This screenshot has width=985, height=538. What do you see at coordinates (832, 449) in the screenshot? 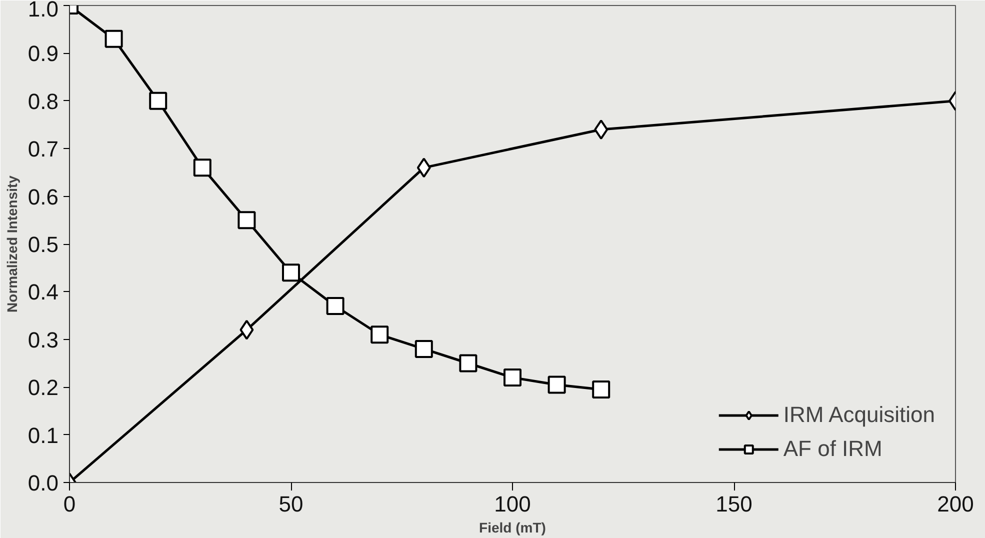
I see `legend-label: AF of IRM` at bounding box center [832, 449].